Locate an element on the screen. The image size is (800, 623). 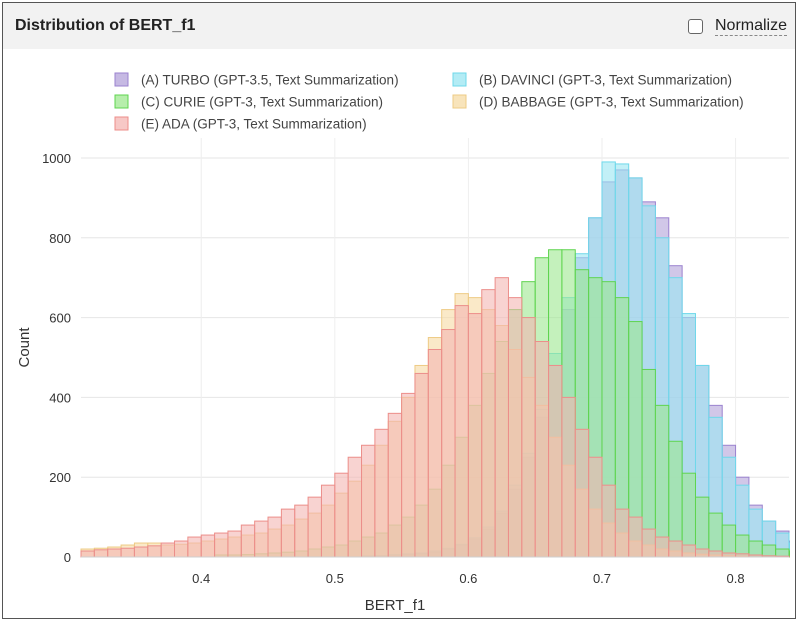
y-tick-label: 200 is located at coordinates (60, 477).